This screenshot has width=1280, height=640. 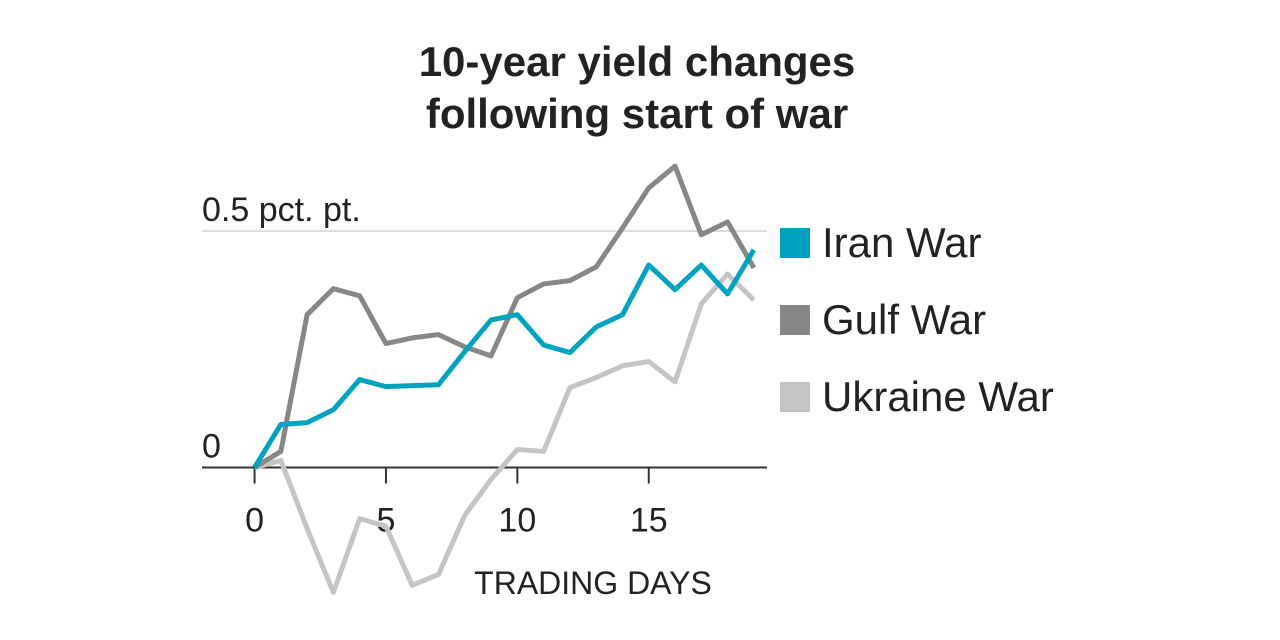 I want to click on legend-label: Ukraine War, so click(x=938, y=396).